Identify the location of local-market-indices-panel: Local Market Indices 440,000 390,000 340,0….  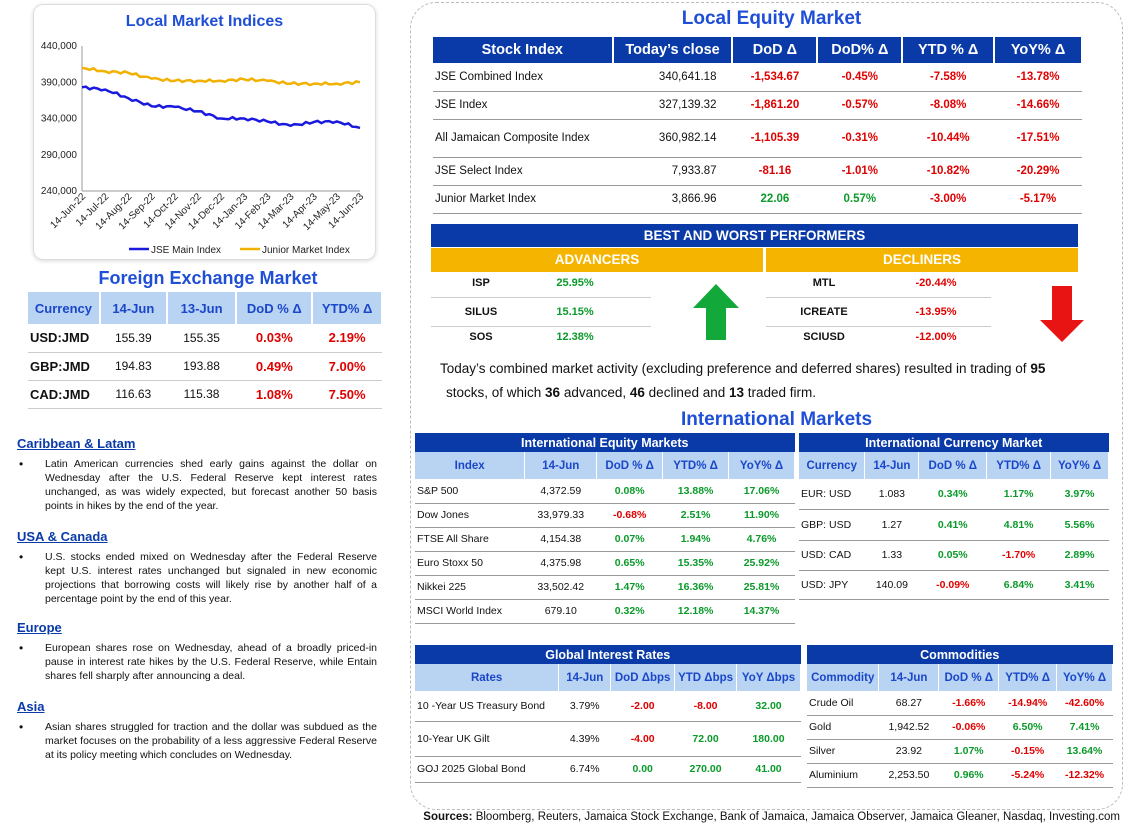
(204, 132).